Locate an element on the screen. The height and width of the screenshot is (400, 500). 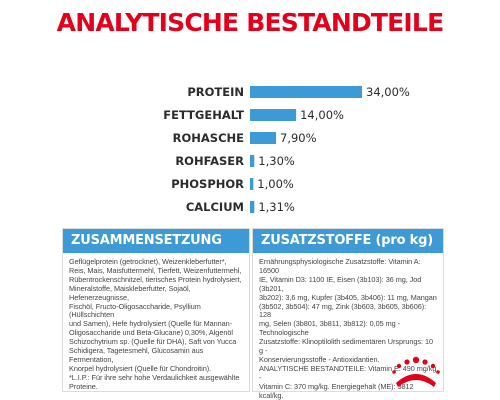
category-label: PHOSPHOR is located at coordinates (207, 184).